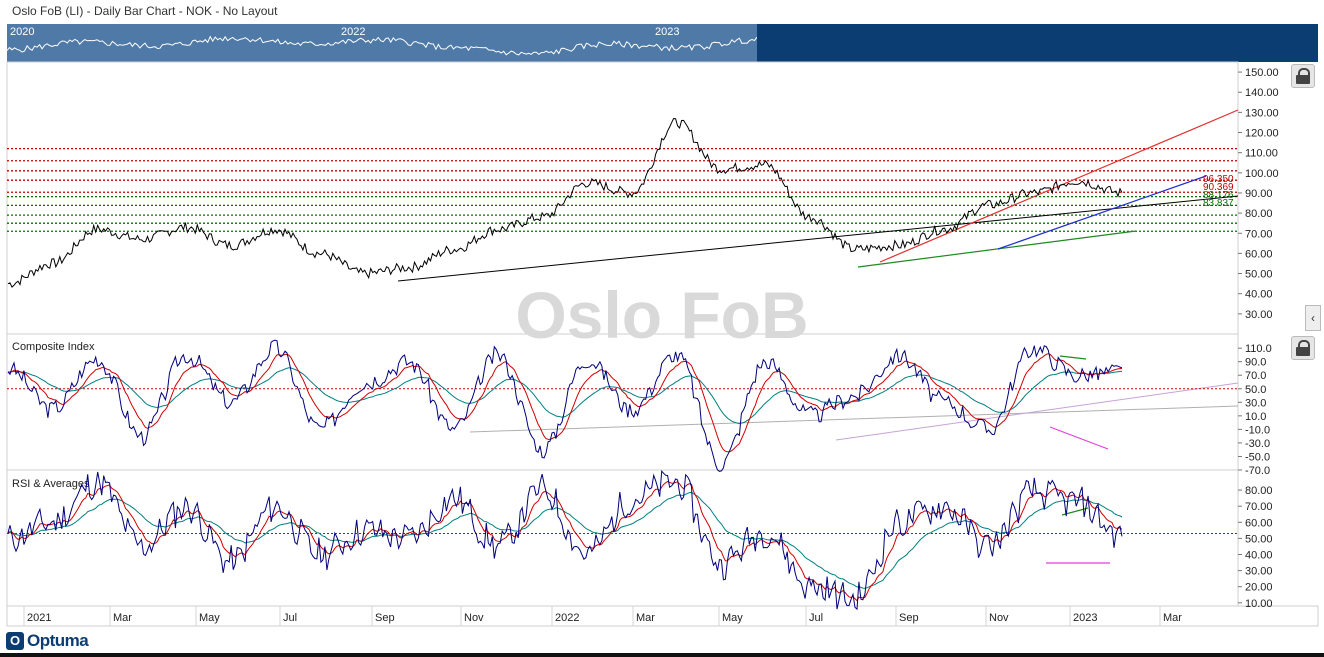  What do you see at coordinates (1262, 174) in the screenshot?
I see `price-tick-label: 100.00` at bounding box center [1262, 174].